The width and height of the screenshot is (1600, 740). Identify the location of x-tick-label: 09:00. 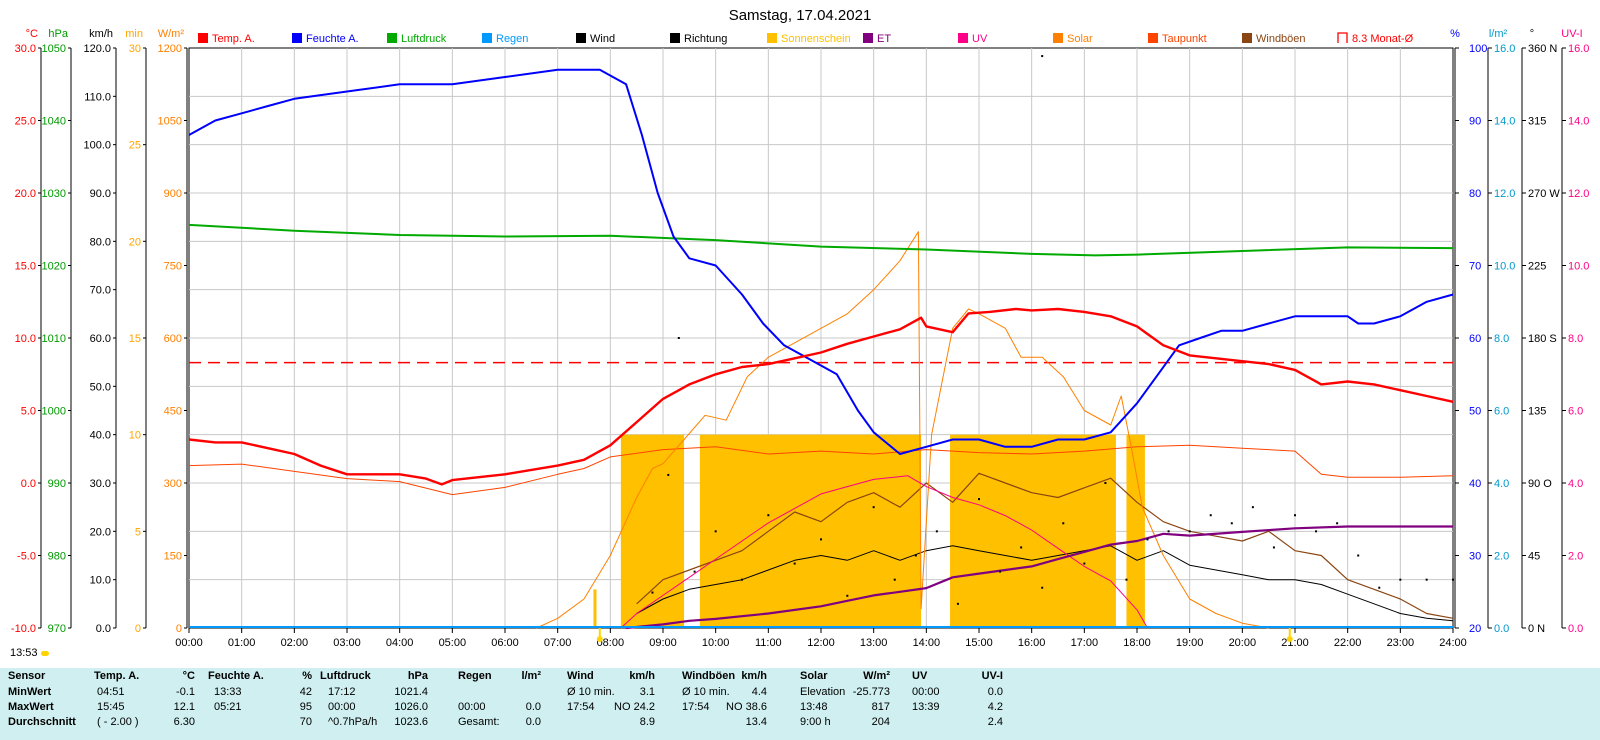
(663, 643).